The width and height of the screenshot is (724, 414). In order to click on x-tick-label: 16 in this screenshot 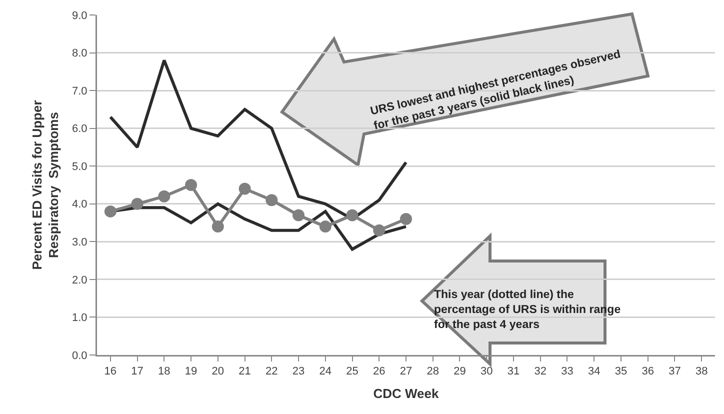, I will do `click(110, 372)`.